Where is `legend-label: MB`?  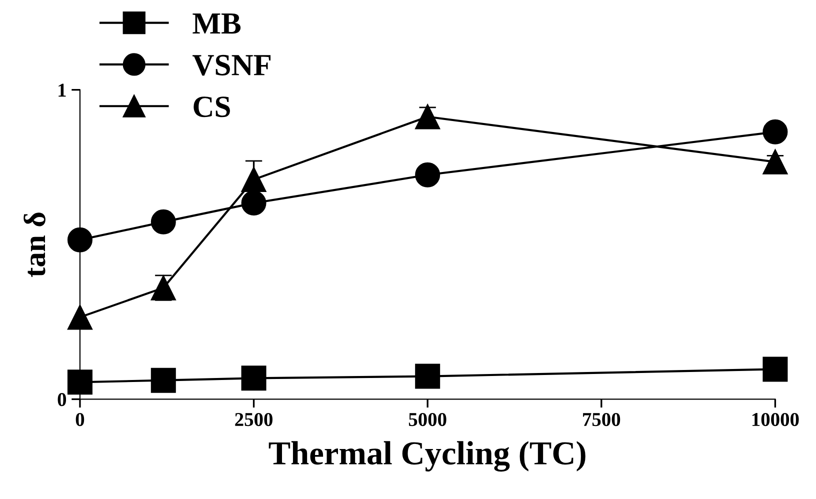 legend-label: MB is located at coordinates (216, 24).